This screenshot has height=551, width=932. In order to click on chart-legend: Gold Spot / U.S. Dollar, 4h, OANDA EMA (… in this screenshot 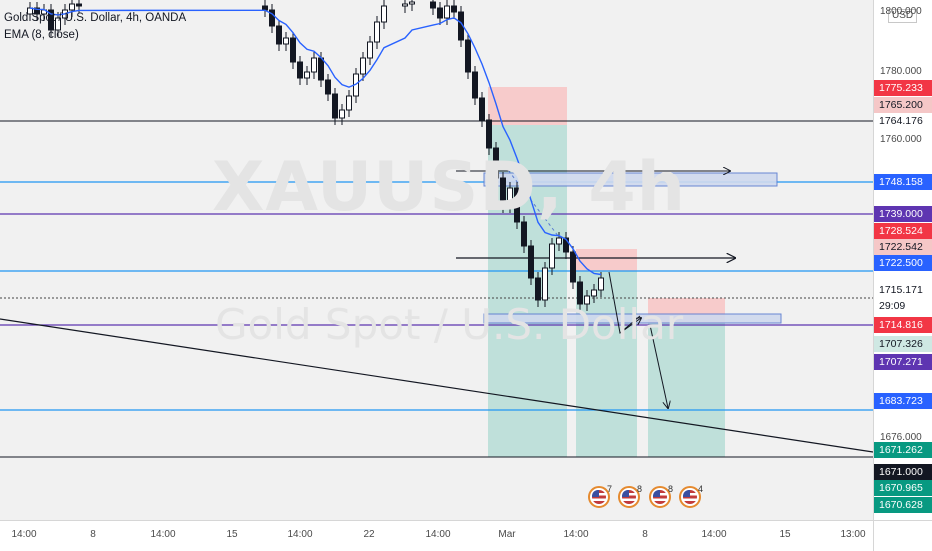, I will do `click(95, 27)`.